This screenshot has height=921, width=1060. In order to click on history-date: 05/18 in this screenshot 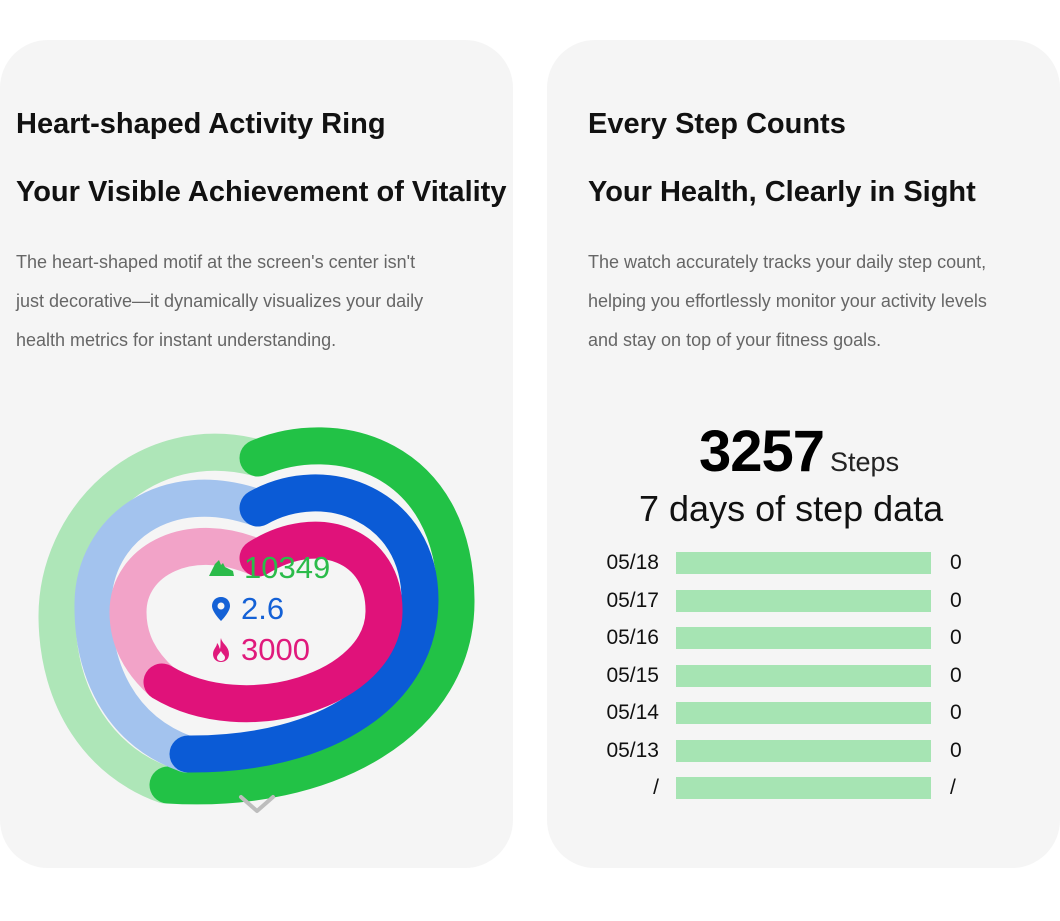, I will do `click(632, 562)`.